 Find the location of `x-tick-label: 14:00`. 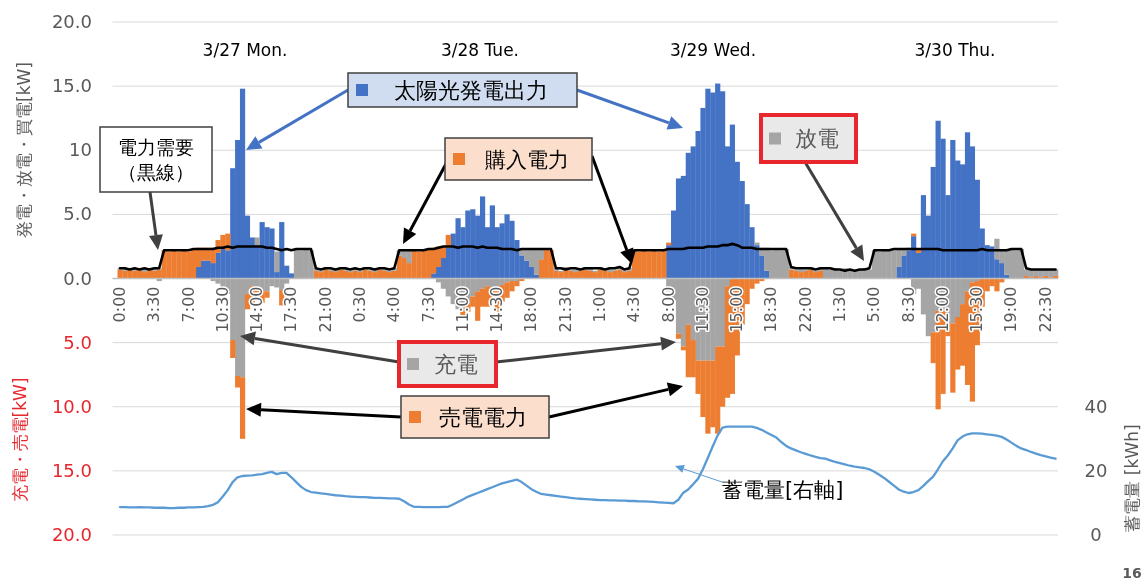

x-tick-label: 14:00 is located at coordinates (257, 309).